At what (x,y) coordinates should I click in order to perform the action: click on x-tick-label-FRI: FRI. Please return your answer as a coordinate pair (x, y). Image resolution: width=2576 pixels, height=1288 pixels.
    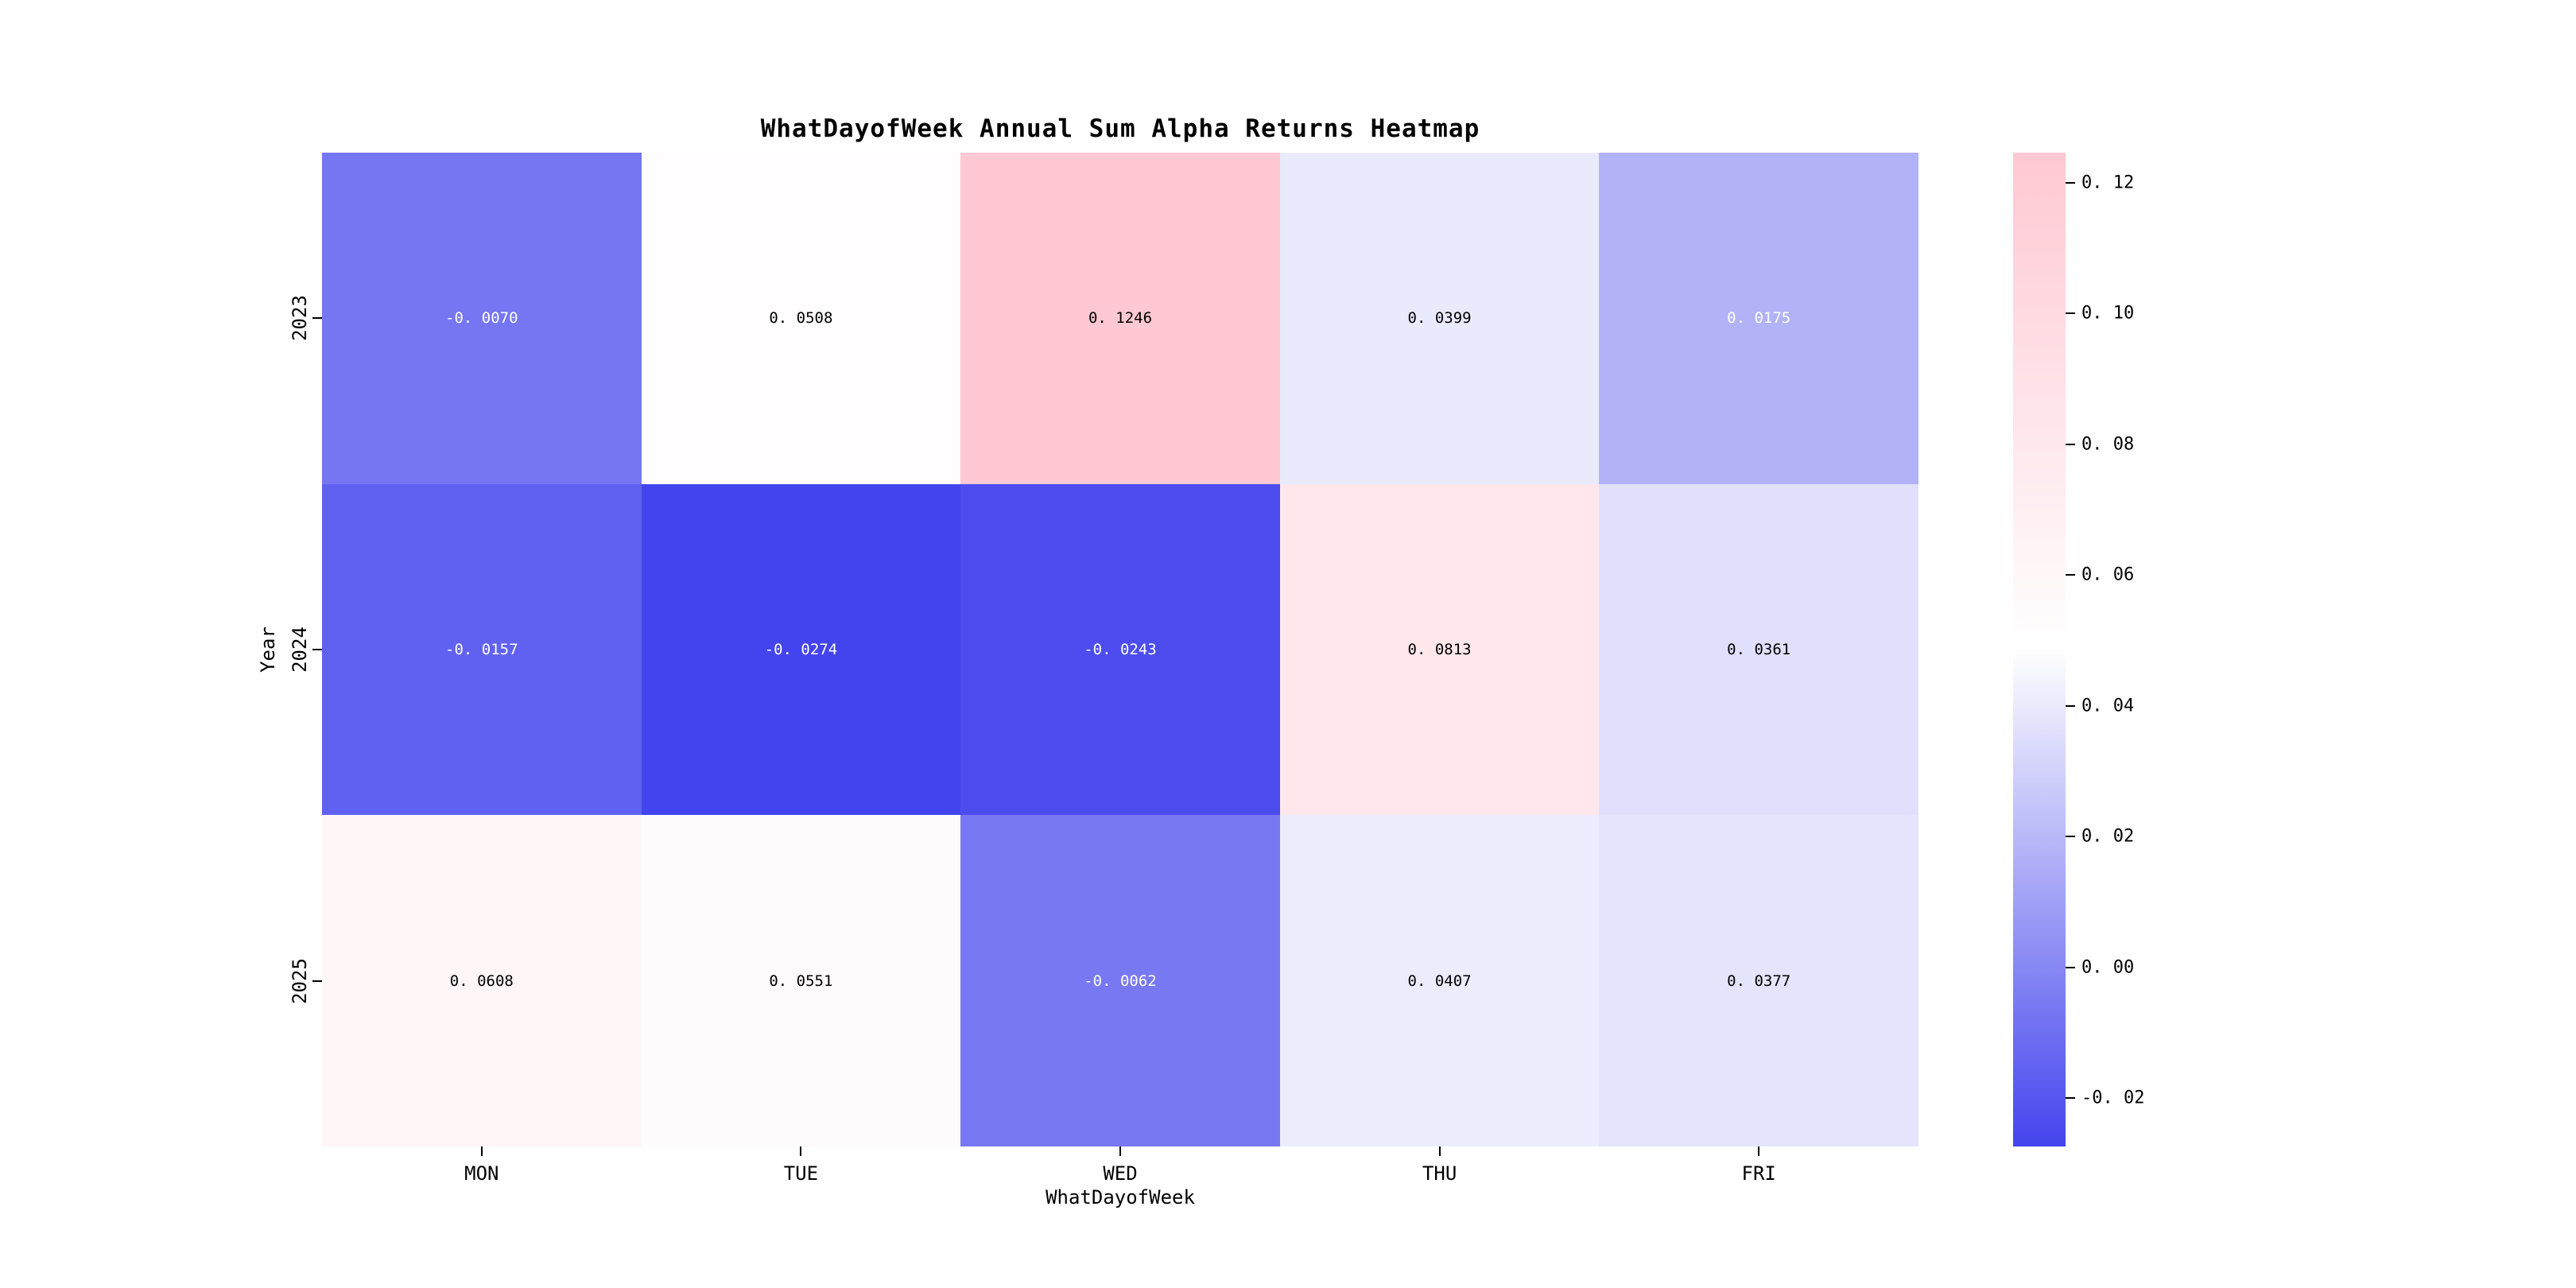
    Looking at the image, I should click on (1759, 1173).